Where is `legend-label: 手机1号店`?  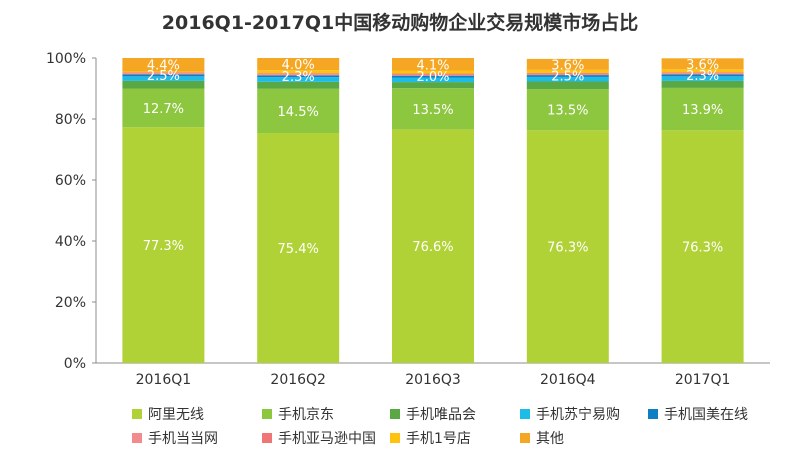 legend-label: 手机1号店 is located at coordinates (438, 439).